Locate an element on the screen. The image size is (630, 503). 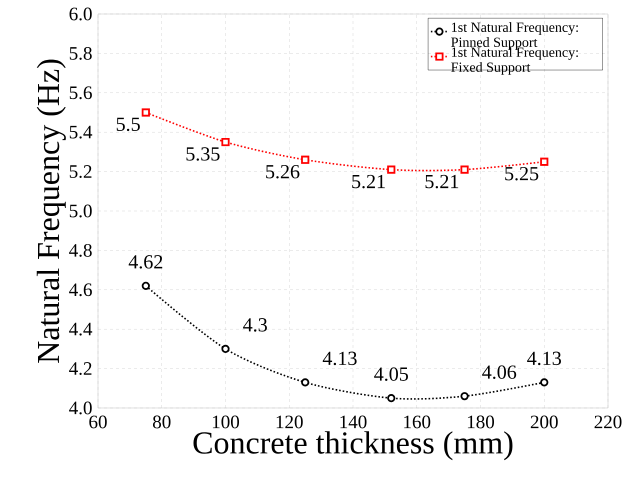
y-tick-label: 6.0 is located at coordinates (81, 14).